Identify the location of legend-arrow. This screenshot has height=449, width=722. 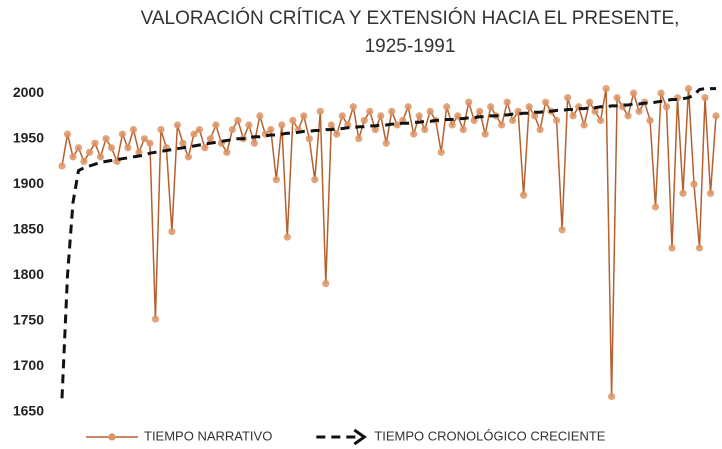
(360, 437).